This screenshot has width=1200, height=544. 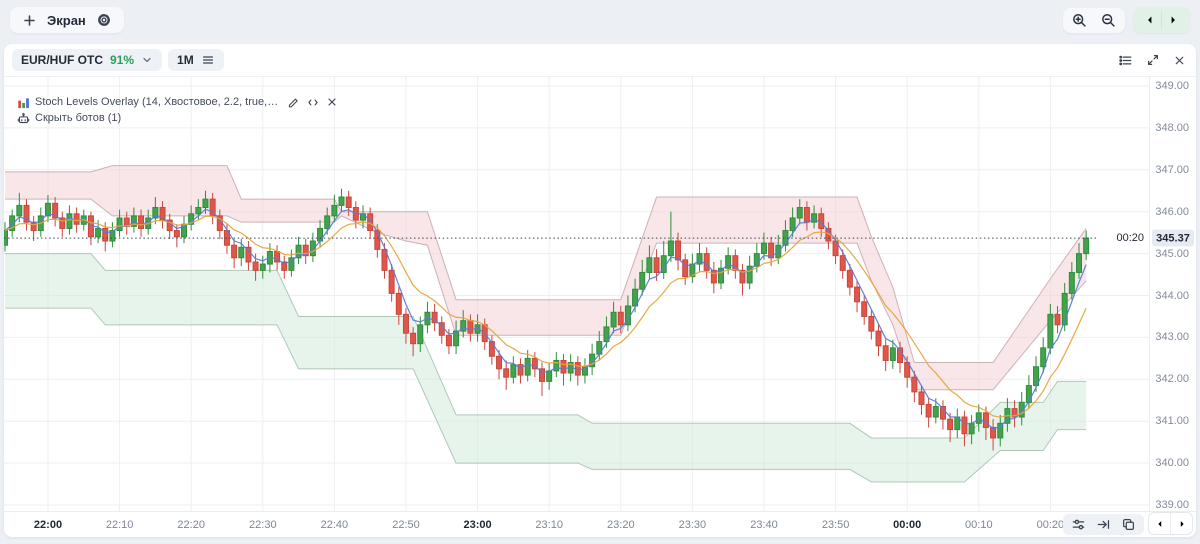 I want to click on timeframe-label: 1M, so click(x=185, y=60).